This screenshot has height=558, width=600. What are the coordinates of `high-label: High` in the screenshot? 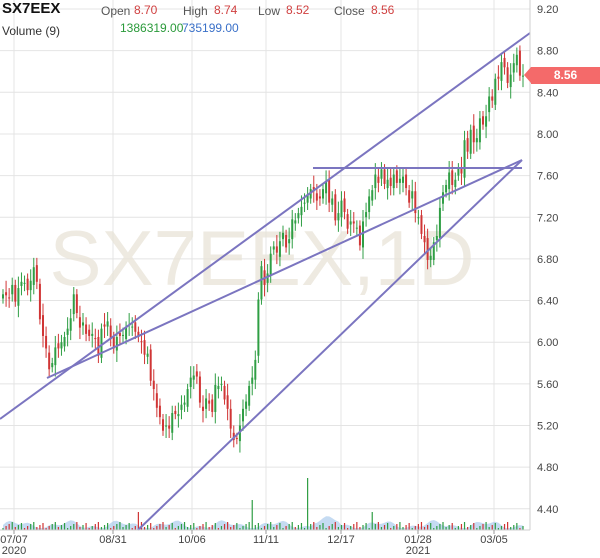 It's located at (195, 11).